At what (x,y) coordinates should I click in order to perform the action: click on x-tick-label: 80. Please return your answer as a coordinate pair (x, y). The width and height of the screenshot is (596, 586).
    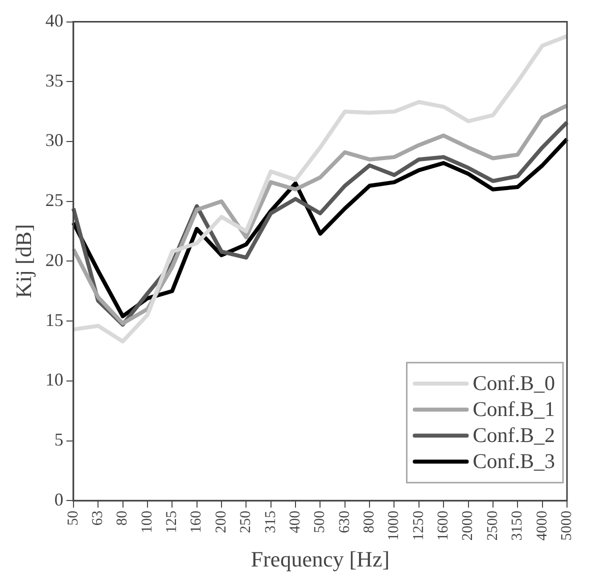
    Looking at the image, I should click on (122, 518).